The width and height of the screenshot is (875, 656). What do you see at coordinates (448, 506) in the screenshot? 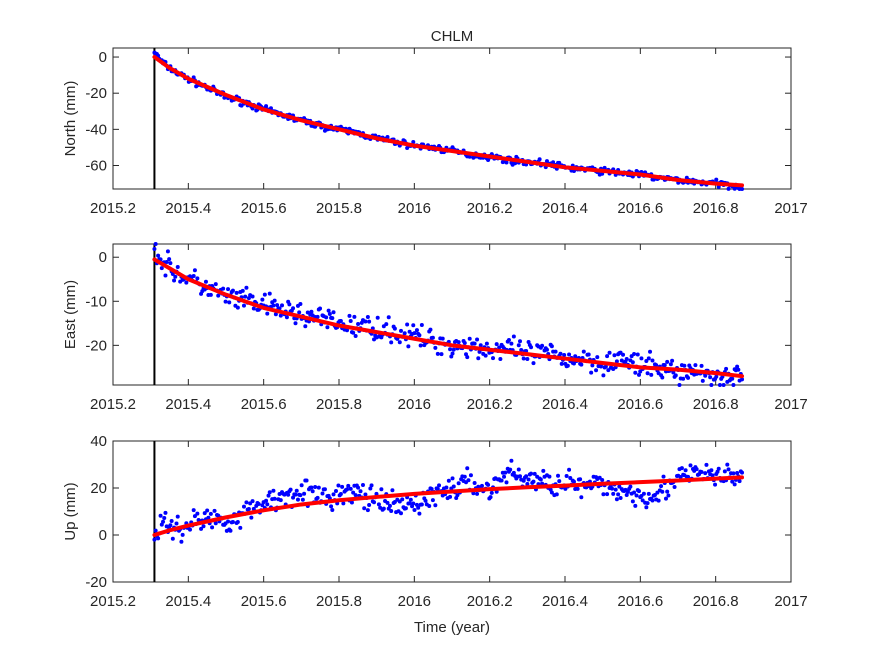
I see `model-curve-up` at bounding box center [448, 506].